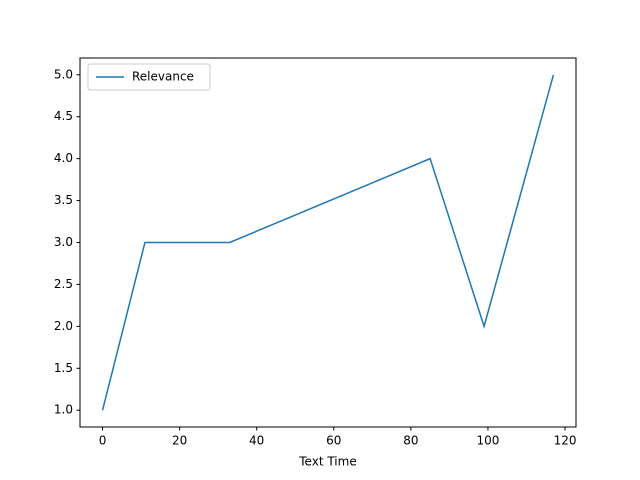  I want to click on y-tick-label: 3.5, so click(63, 200).